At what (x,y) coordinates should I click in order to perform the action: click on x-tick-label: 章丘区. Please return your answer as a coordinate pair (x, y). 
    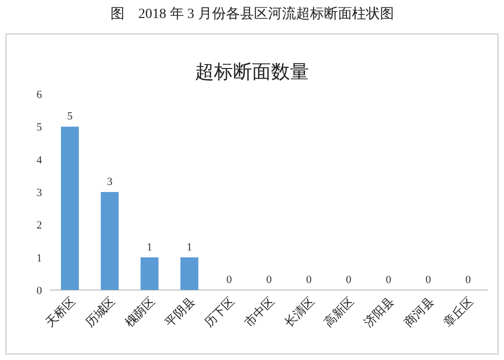
    Looking at the image, I should click on (458, 312).